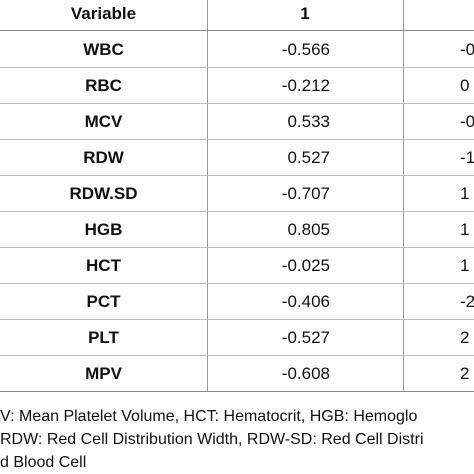  Describe the element at coordinates (308, 157) in the screenshot. I see `value-cell: 0.527` at that location.